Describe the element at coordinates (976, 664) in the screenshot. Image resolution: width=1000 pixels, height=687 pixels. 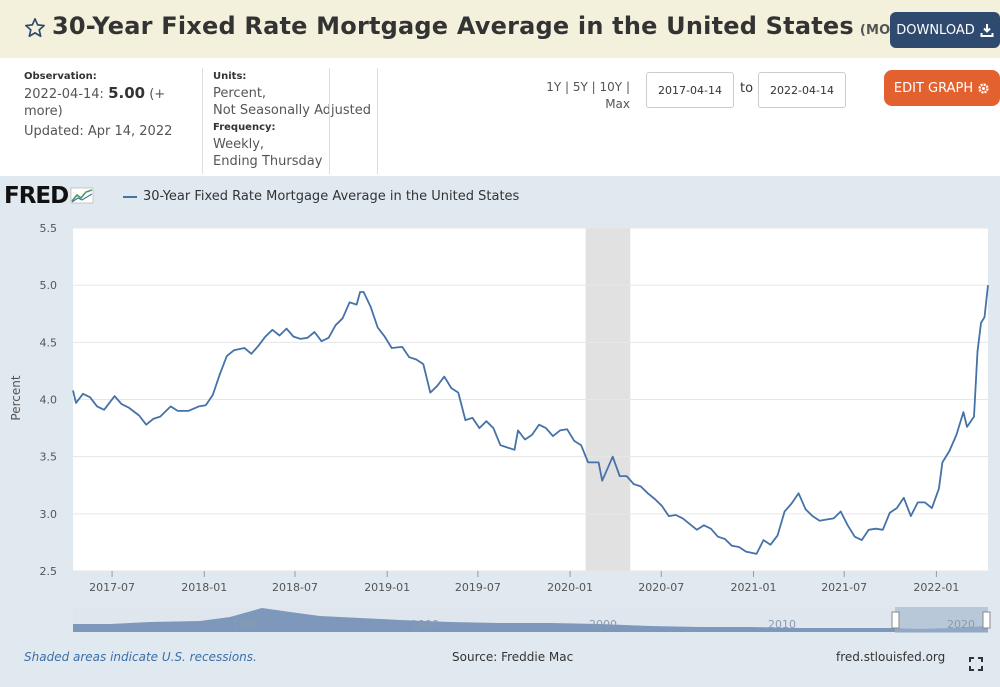
I see `fullscreen-icon` at that location.